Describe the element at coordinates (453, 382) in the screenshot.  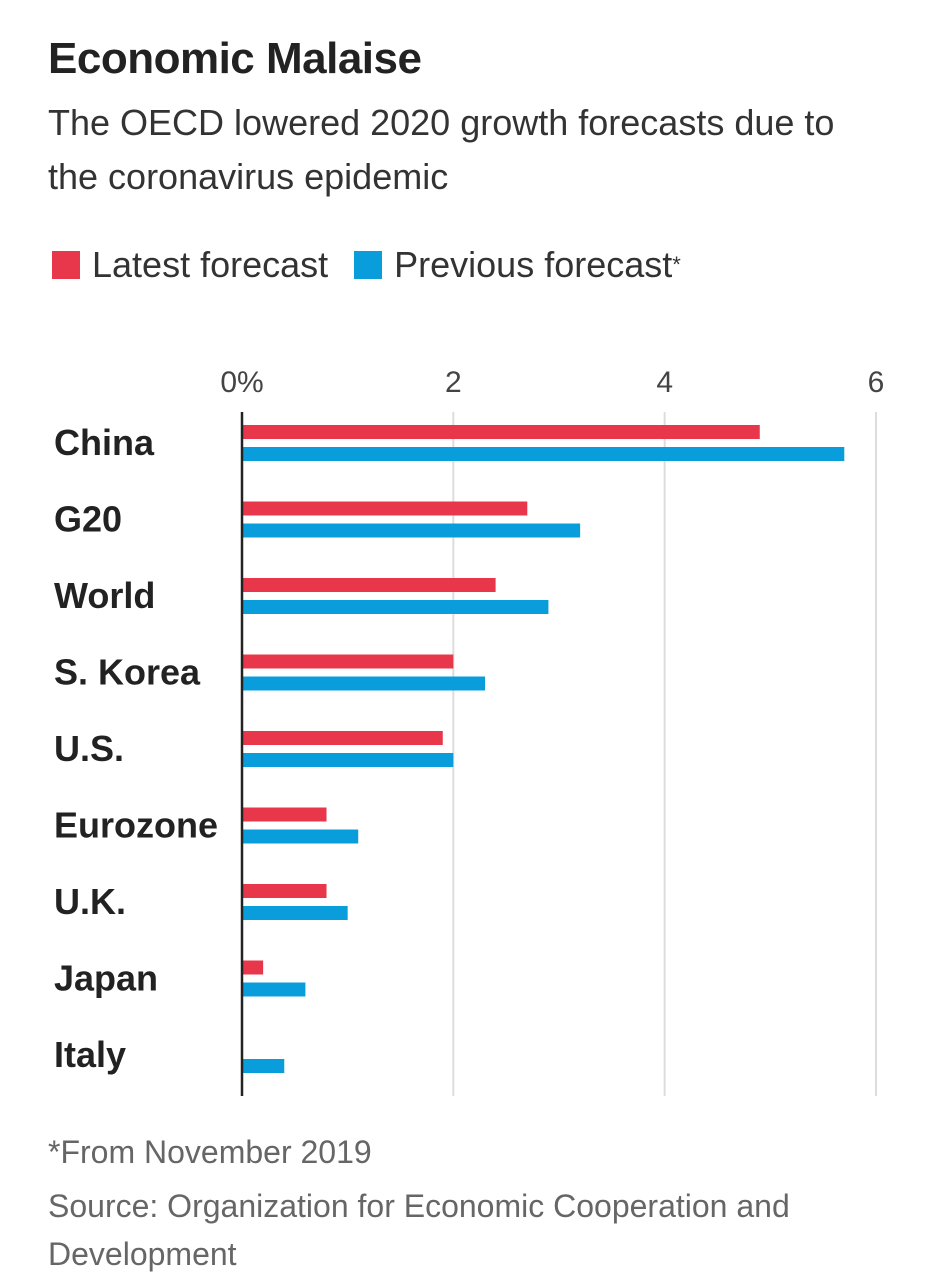
I see `x-tick-label: 2` at that location.